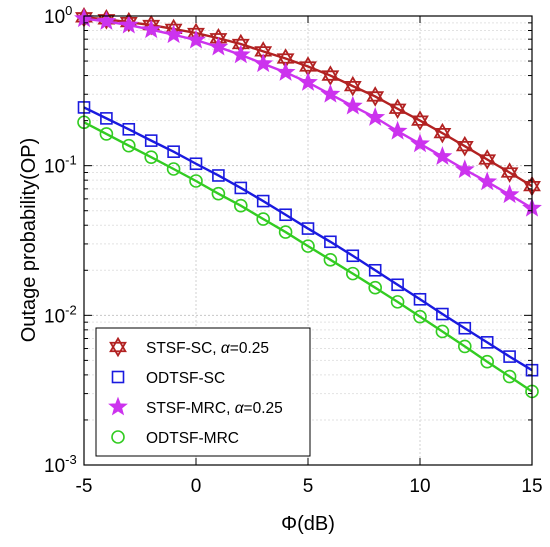  I want to click on legend-label: STSF-SC, α=0.25, so click(207, 348).